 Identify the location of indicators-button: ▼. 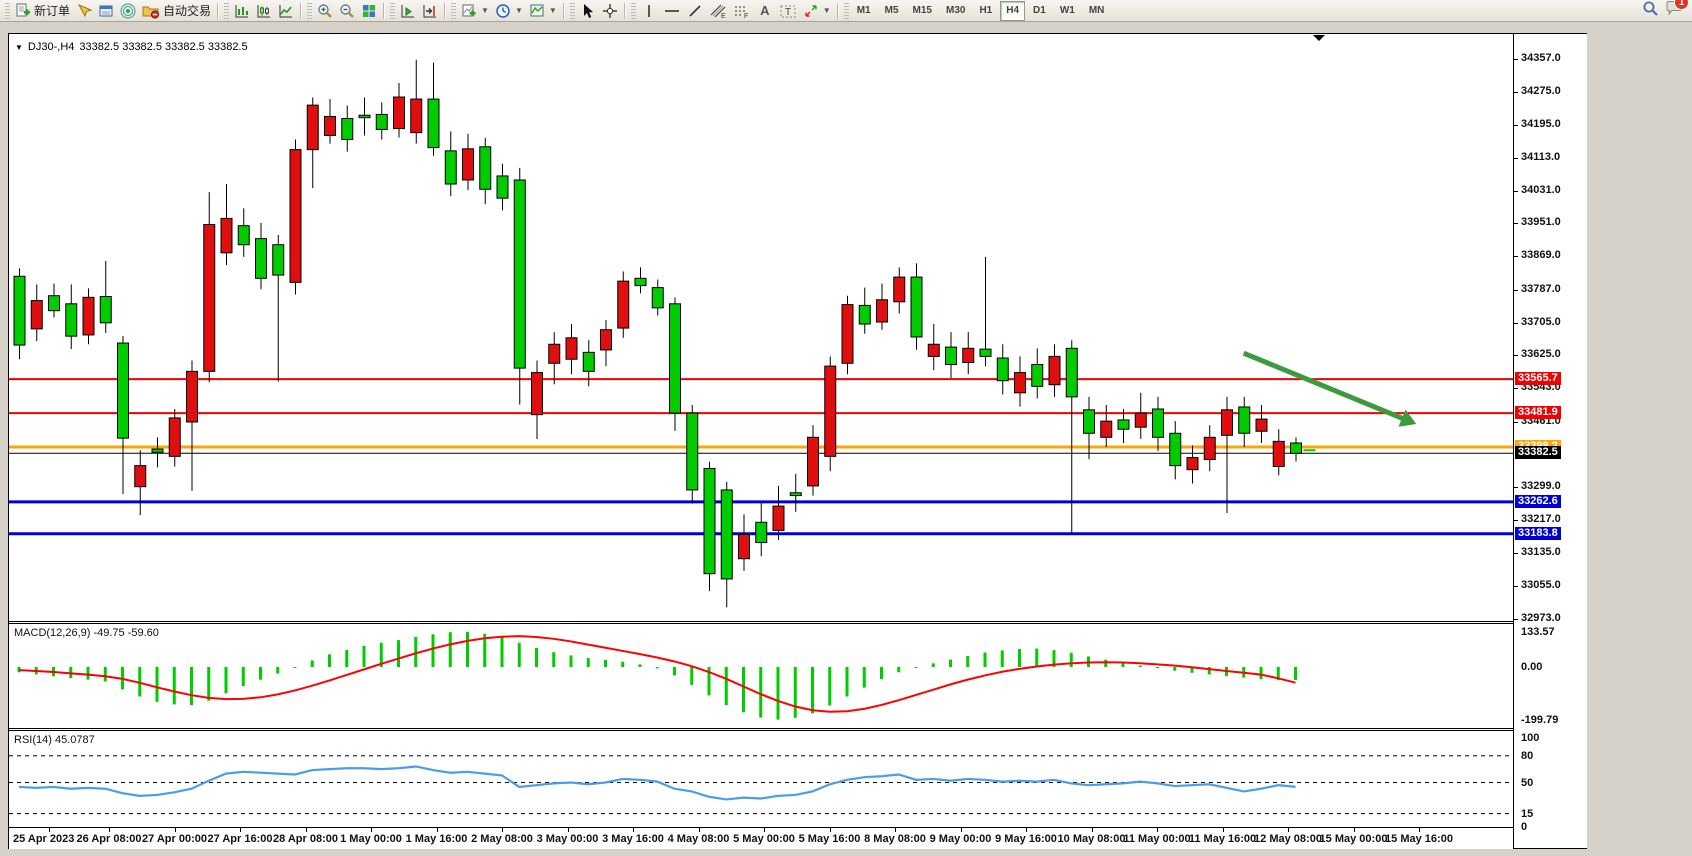
(475, 11).